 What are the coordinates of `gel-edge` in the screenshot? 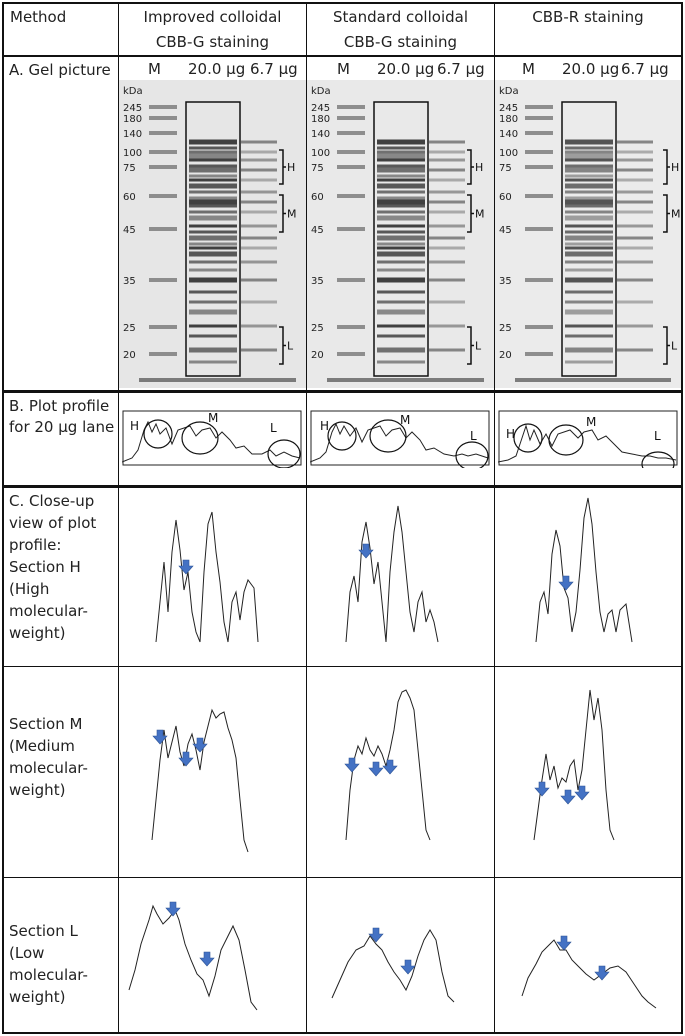 It's located at (593, 380).